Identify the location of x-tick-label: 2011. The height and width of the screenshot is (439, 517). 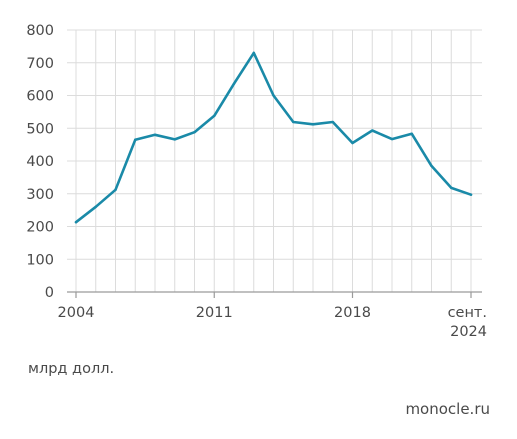
(214, 313).